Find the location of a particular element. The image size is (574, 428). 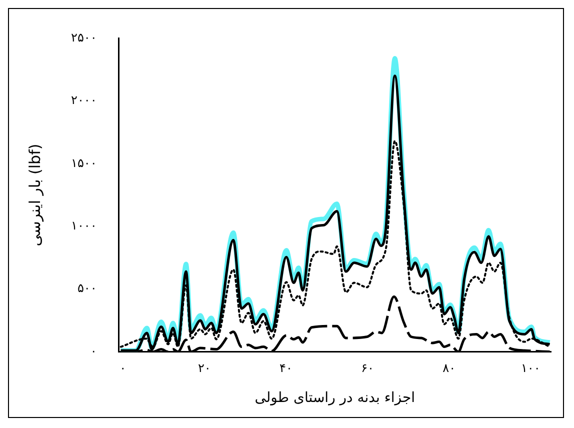

x-tick-label: ۰ is located at coordinates (123, 368).